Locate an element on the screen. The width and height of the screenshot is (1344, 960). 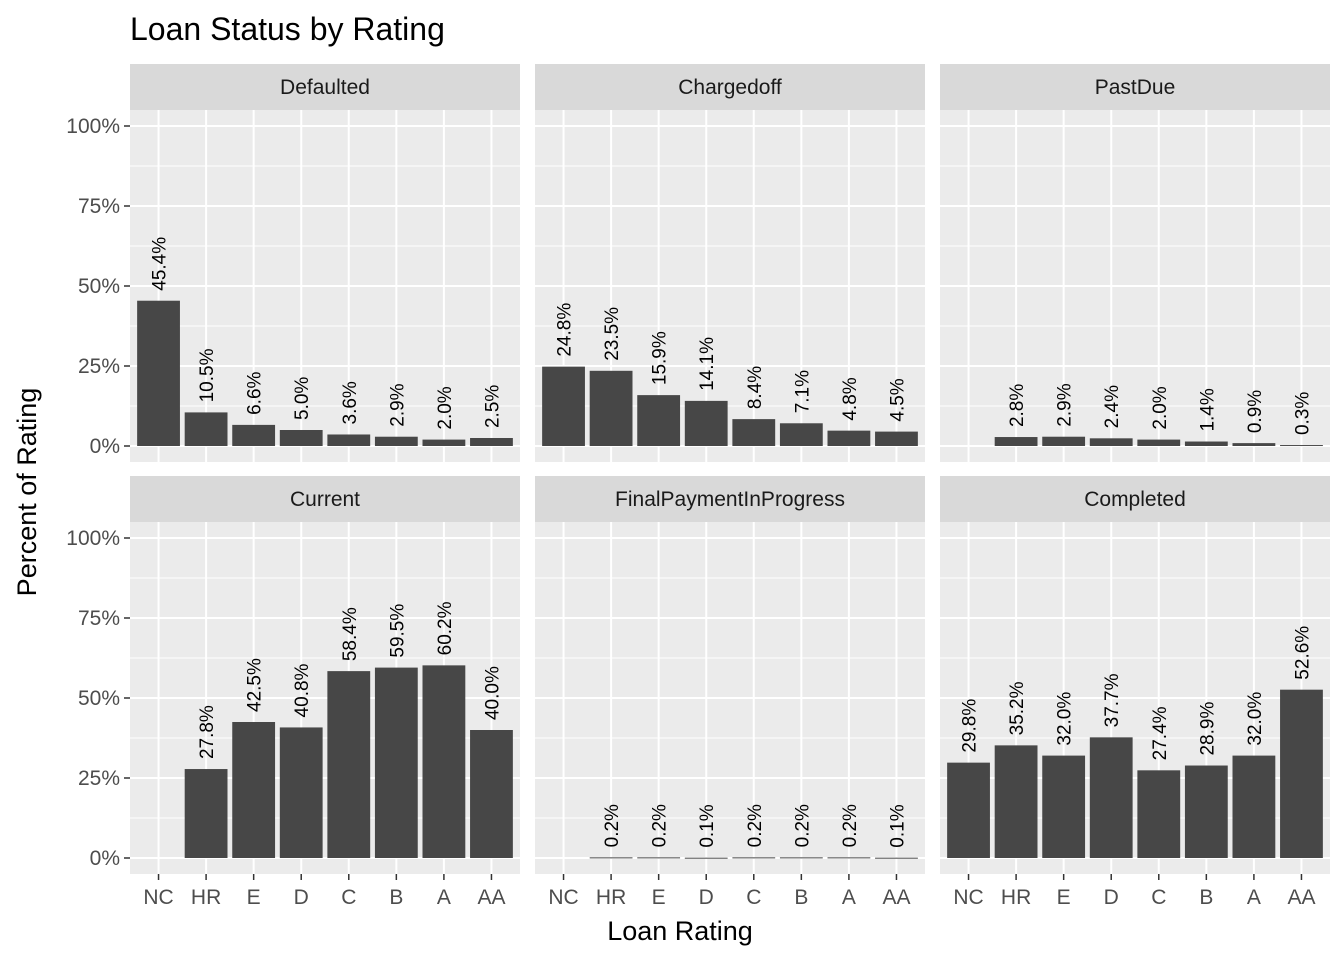
bar-label: 2.8% is located at coordinates (1017, 405).